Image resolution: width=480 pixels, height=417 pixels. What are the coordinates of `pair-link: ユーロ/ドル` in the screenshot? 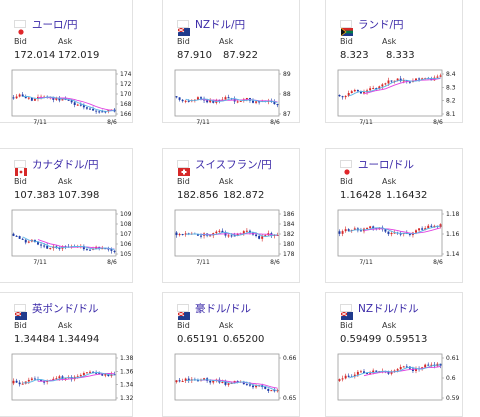 It's located at (377, 166).